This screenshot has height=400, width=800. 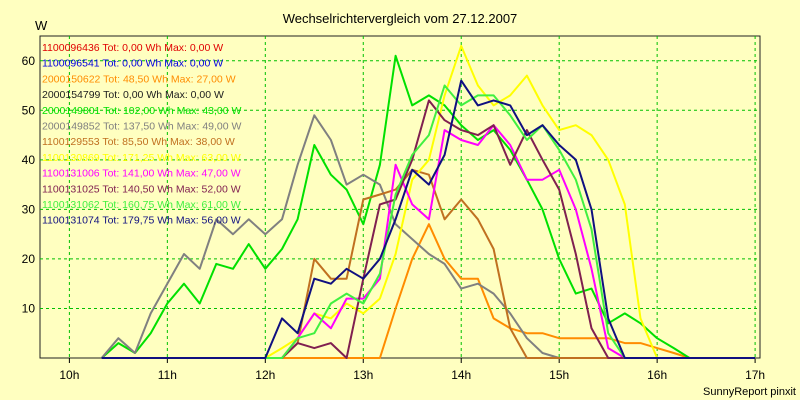 I want to click on y-tick-label: 30, so click(x=29, y=209).